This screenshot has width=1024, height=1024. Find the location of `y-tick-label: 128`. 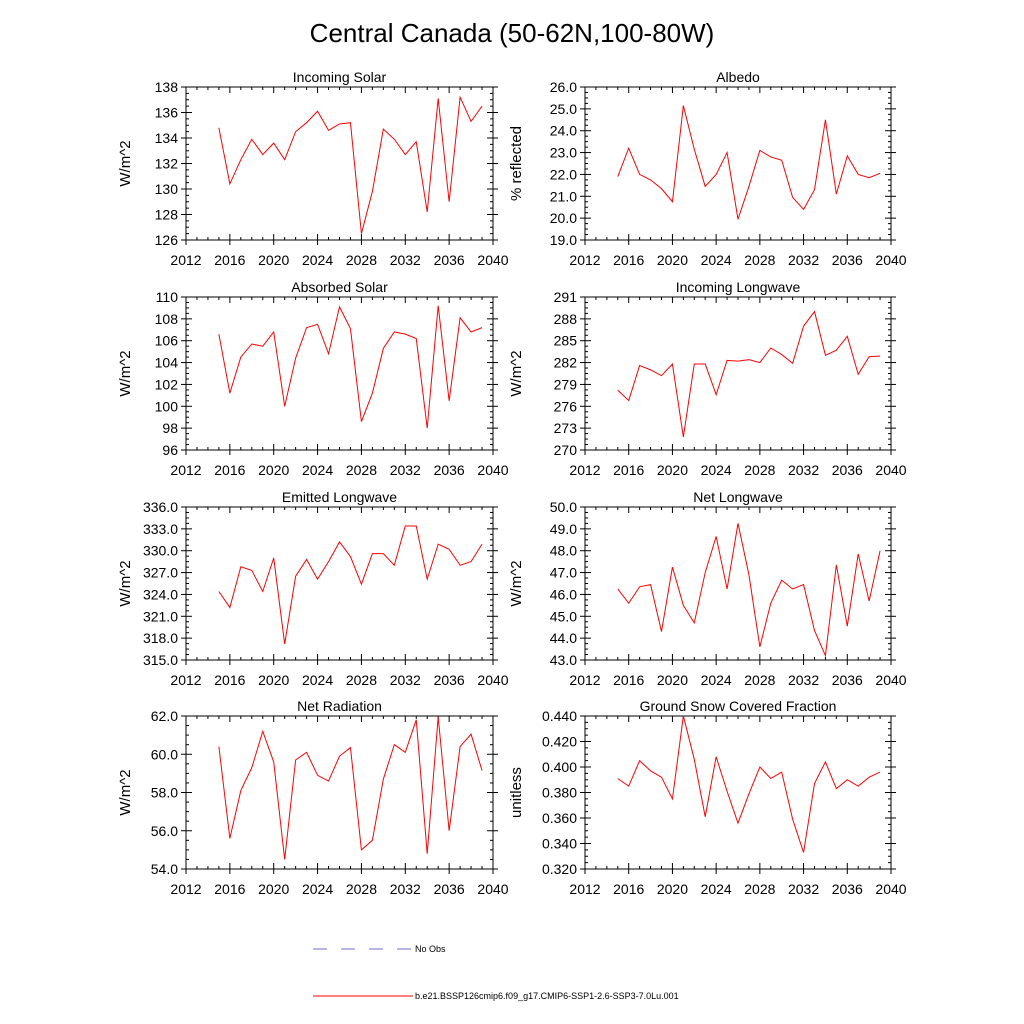

y-tick-label: 128 is located at coordinates (167, 215).